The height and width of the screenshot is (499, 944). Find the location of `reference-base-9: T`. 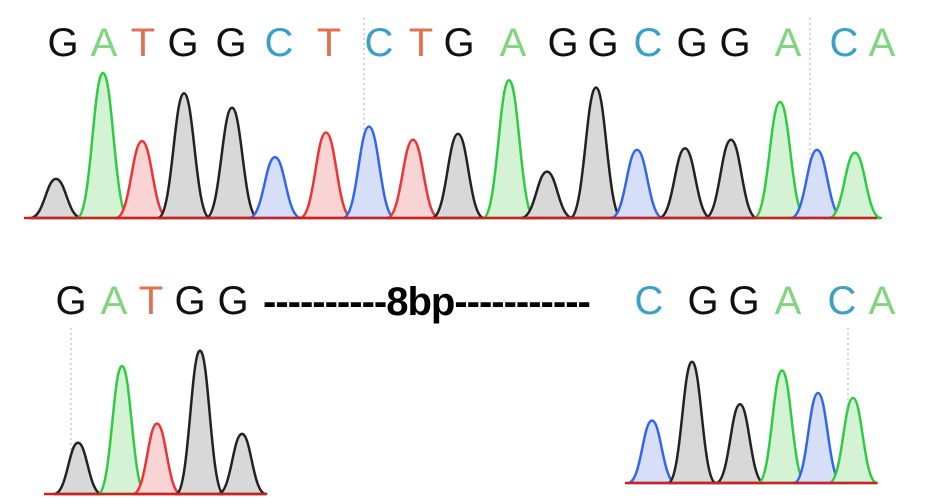

reference-base-9: T is located at coordinates (421, 43).